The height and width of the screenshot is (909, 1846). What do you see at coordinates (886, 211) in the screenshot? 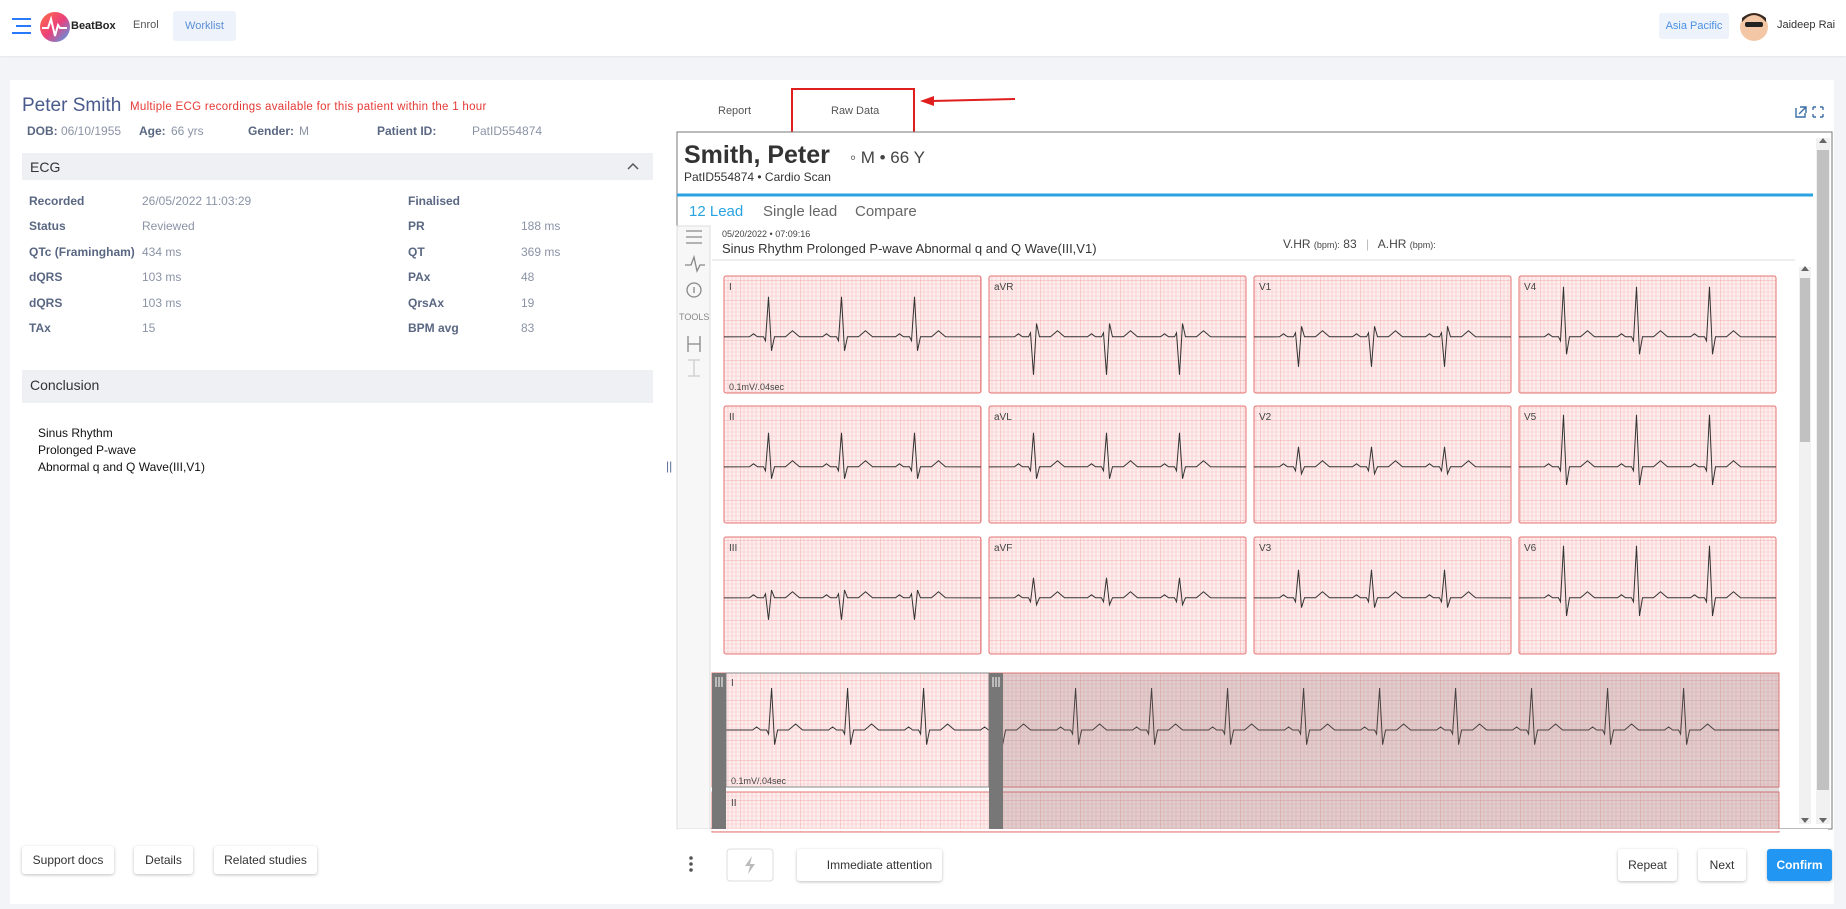
I see `viewer-tab: Compare` at bounding box center [886, 211].